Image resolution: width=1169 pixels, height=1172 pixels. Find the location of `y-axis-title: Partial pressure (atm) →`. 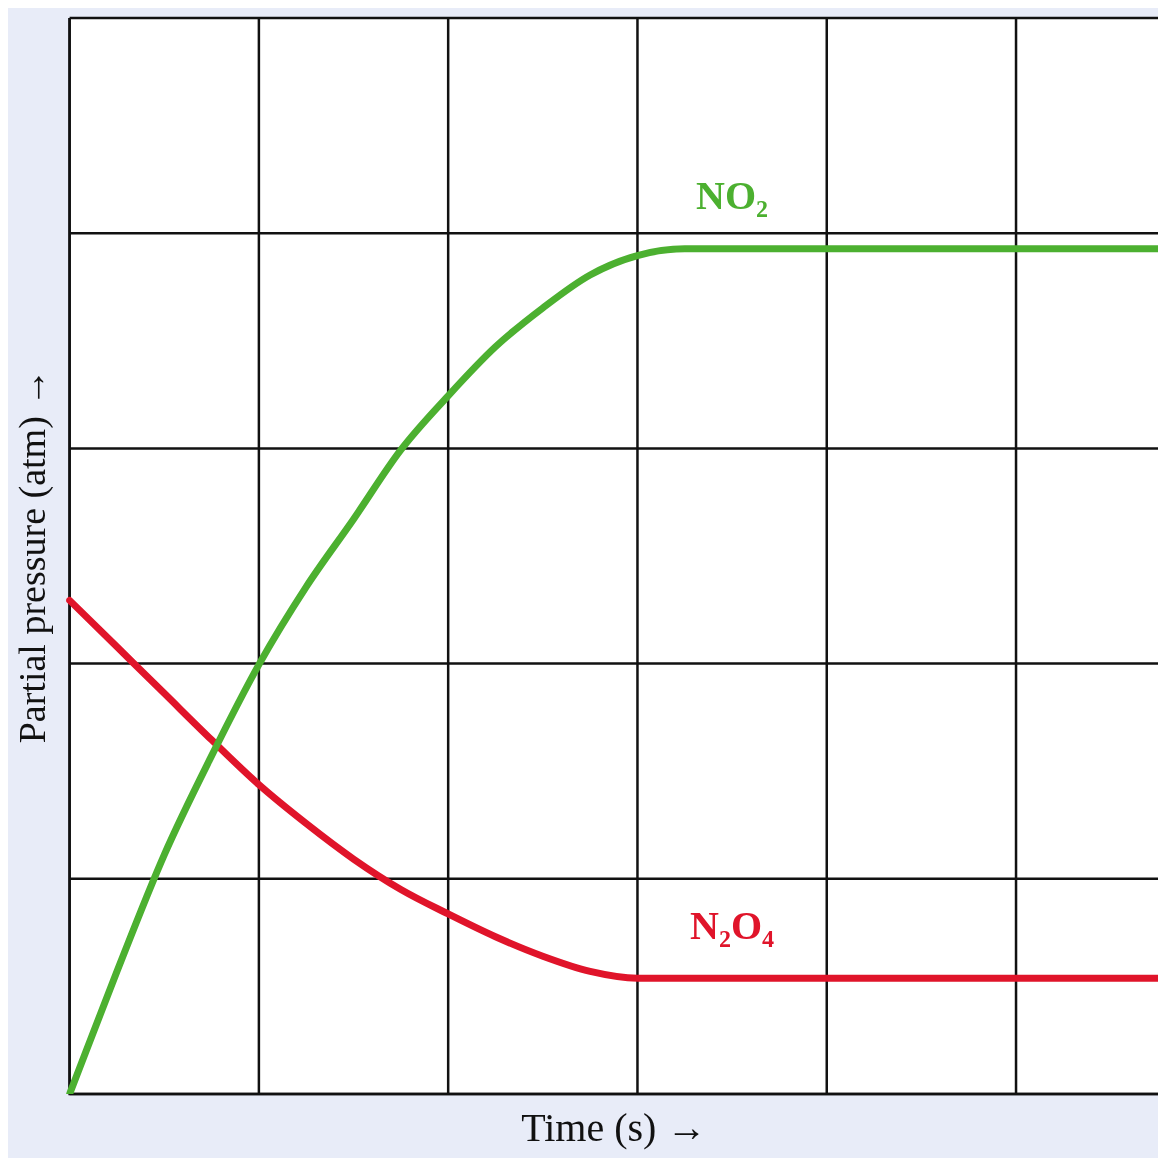

y-axis-title: Partial pressure (atm) → is located at coordinates (32, 556).